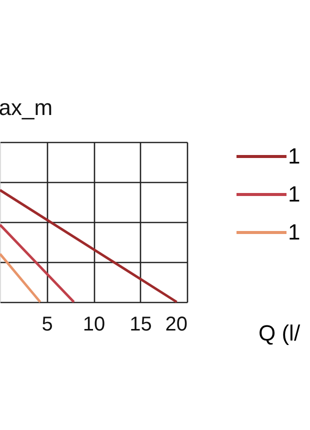 Image resolution: width=310 pixels, height=430 pixels. I want to click on x-tick-label: 10, so click(94, 325).